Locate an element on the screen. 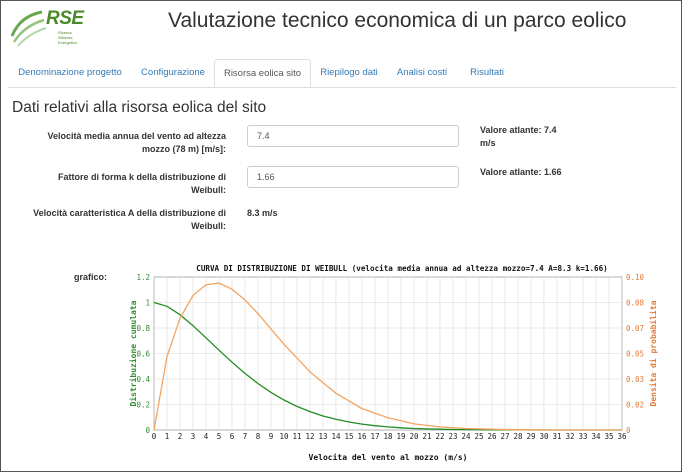  x-tick-label: 25 is located at coordinates (478, 436).